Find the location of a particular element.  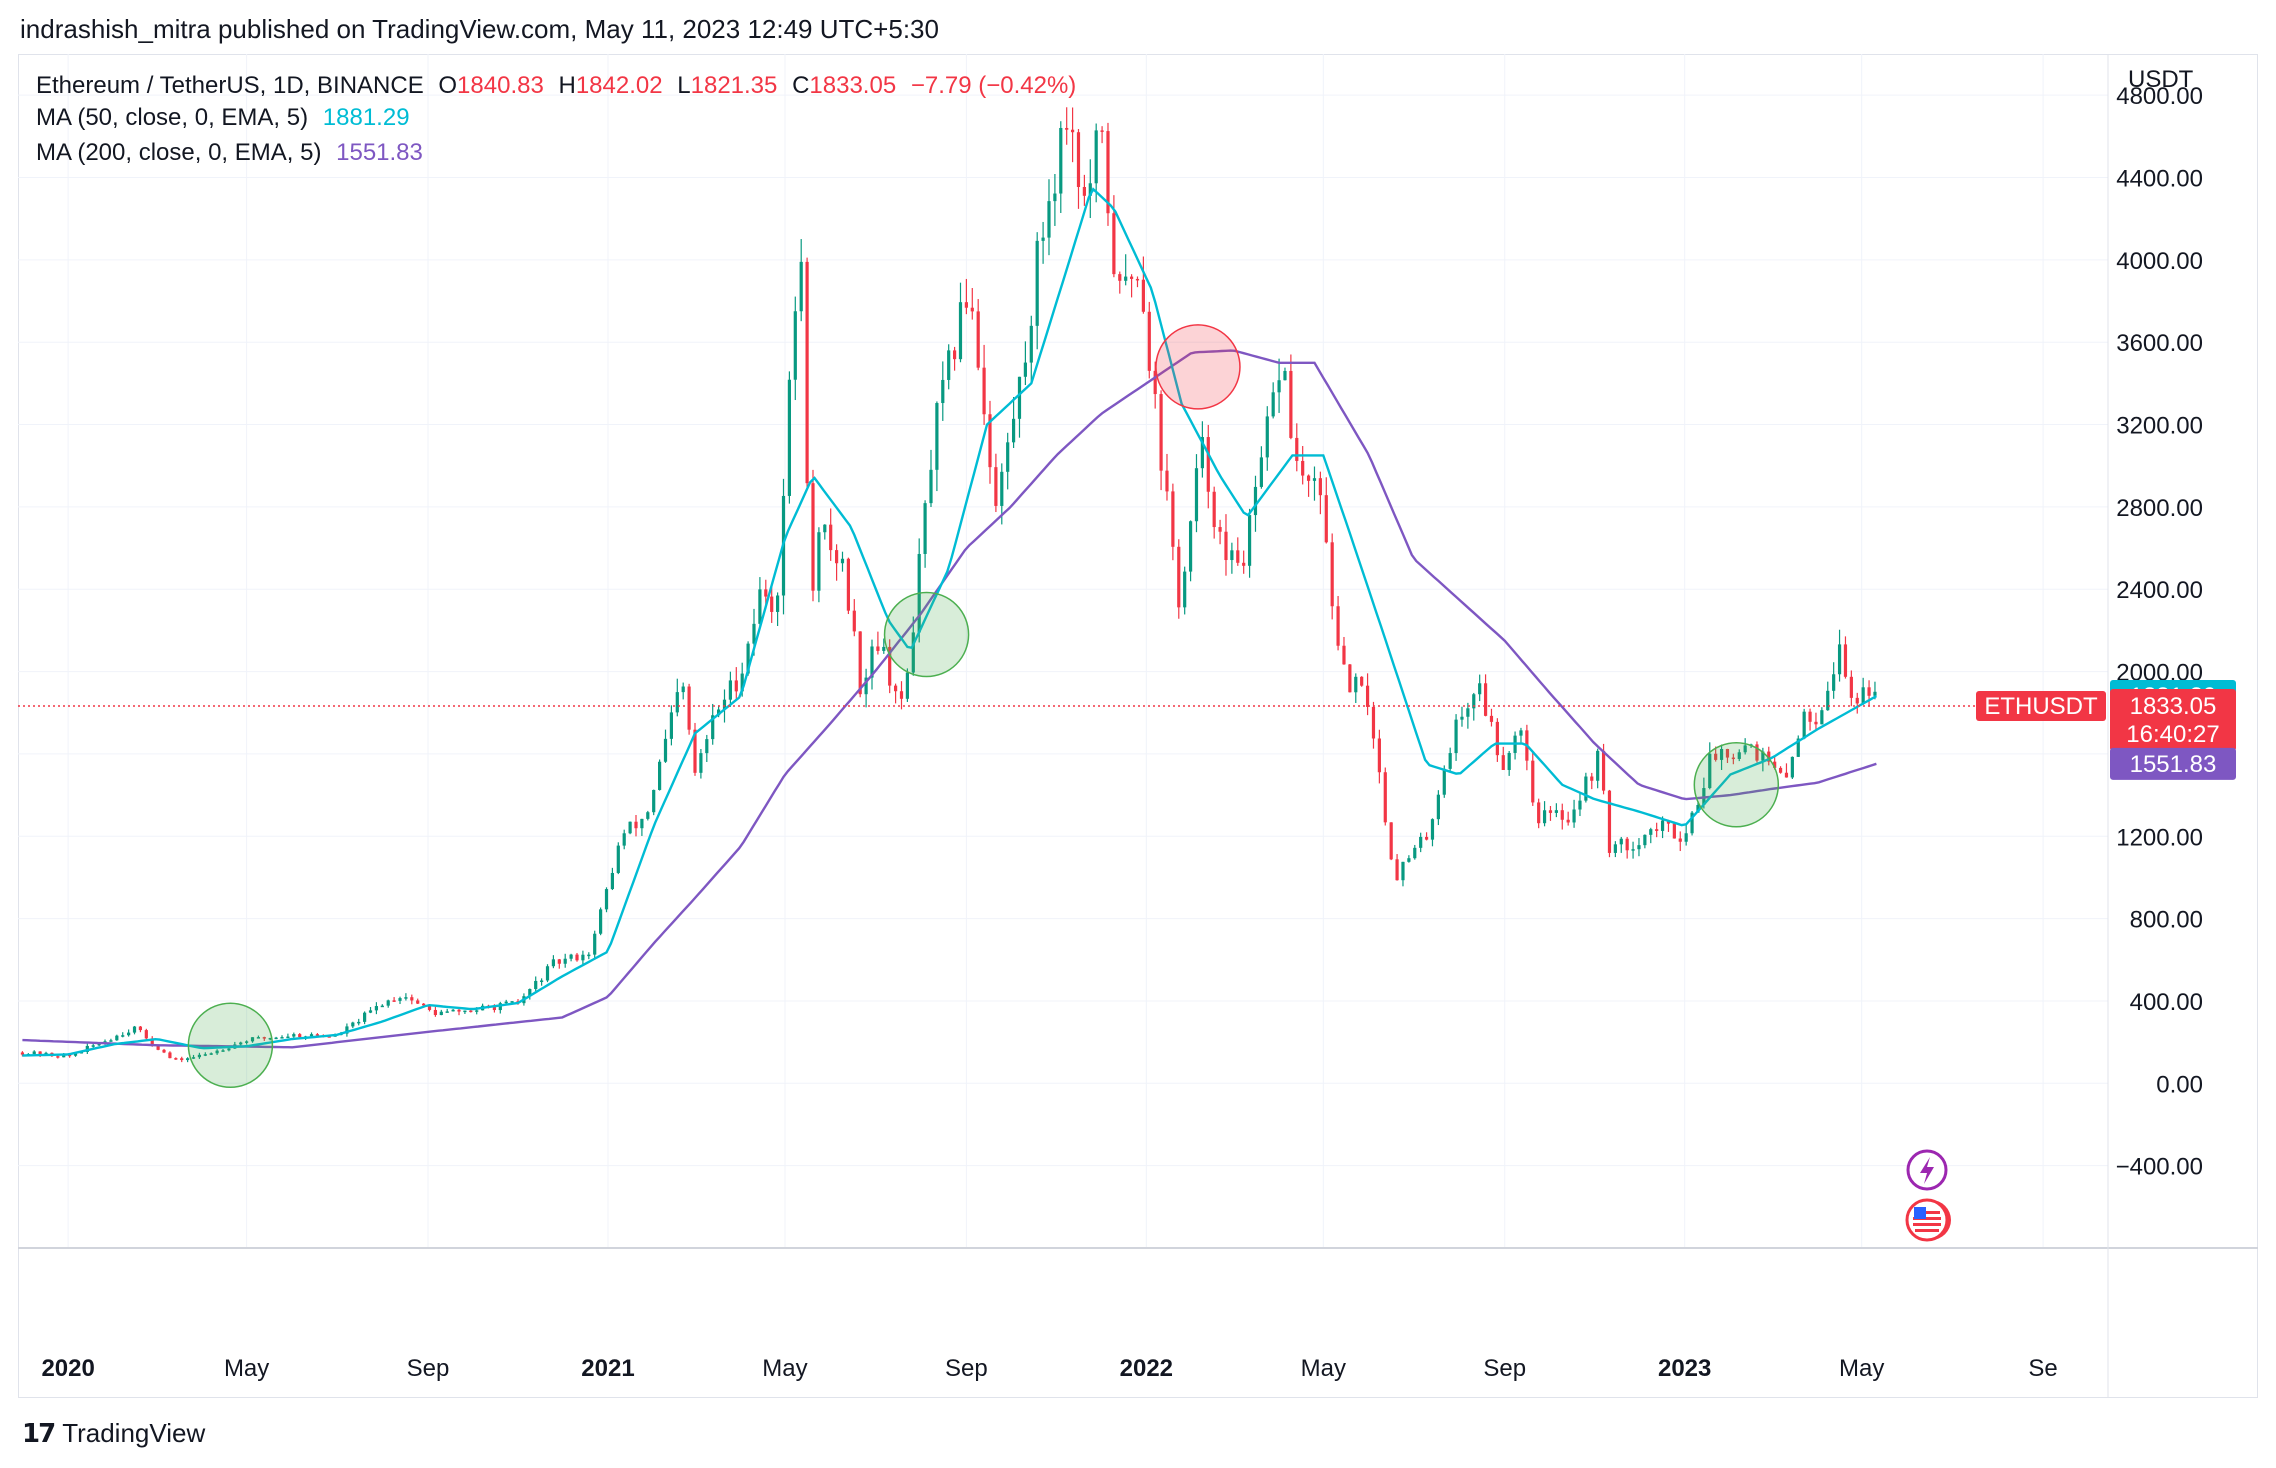

footer-brand: 17 TradingView is located at coordinates (113, 1433).